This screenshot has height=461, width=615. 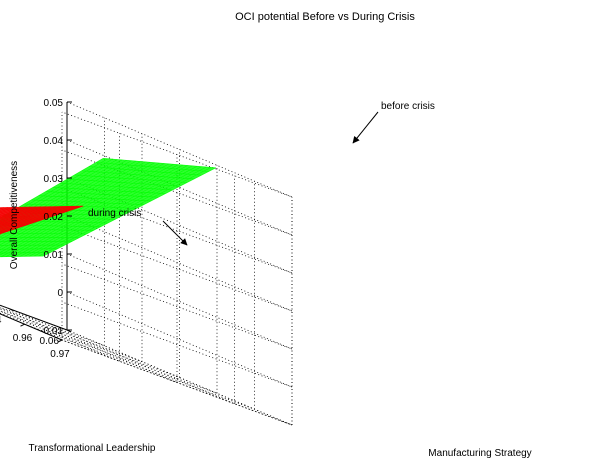 I want to click on during-crisis-annotation: during crisis, so click(x=114, y=213).